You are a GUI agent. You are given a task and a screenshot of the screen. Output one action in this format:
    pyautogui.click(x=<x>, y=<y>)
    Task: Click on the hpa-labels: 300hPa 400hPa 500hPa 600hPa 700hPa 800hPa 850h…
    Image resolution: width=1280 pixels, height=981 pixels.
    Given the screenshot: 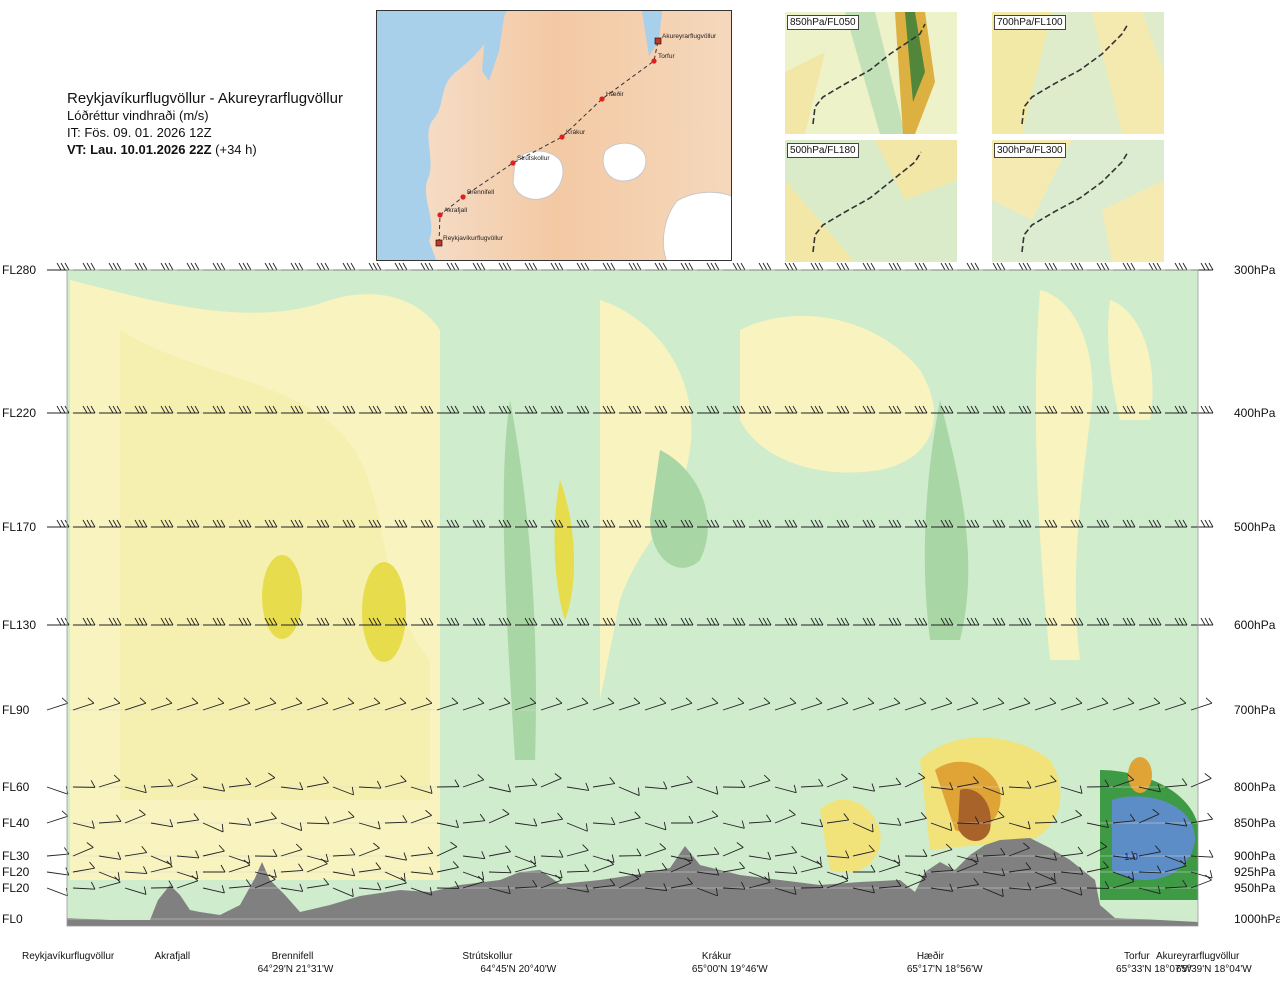 What is the action you would take?
    pyautogui.click(x=1257, y=594)
    